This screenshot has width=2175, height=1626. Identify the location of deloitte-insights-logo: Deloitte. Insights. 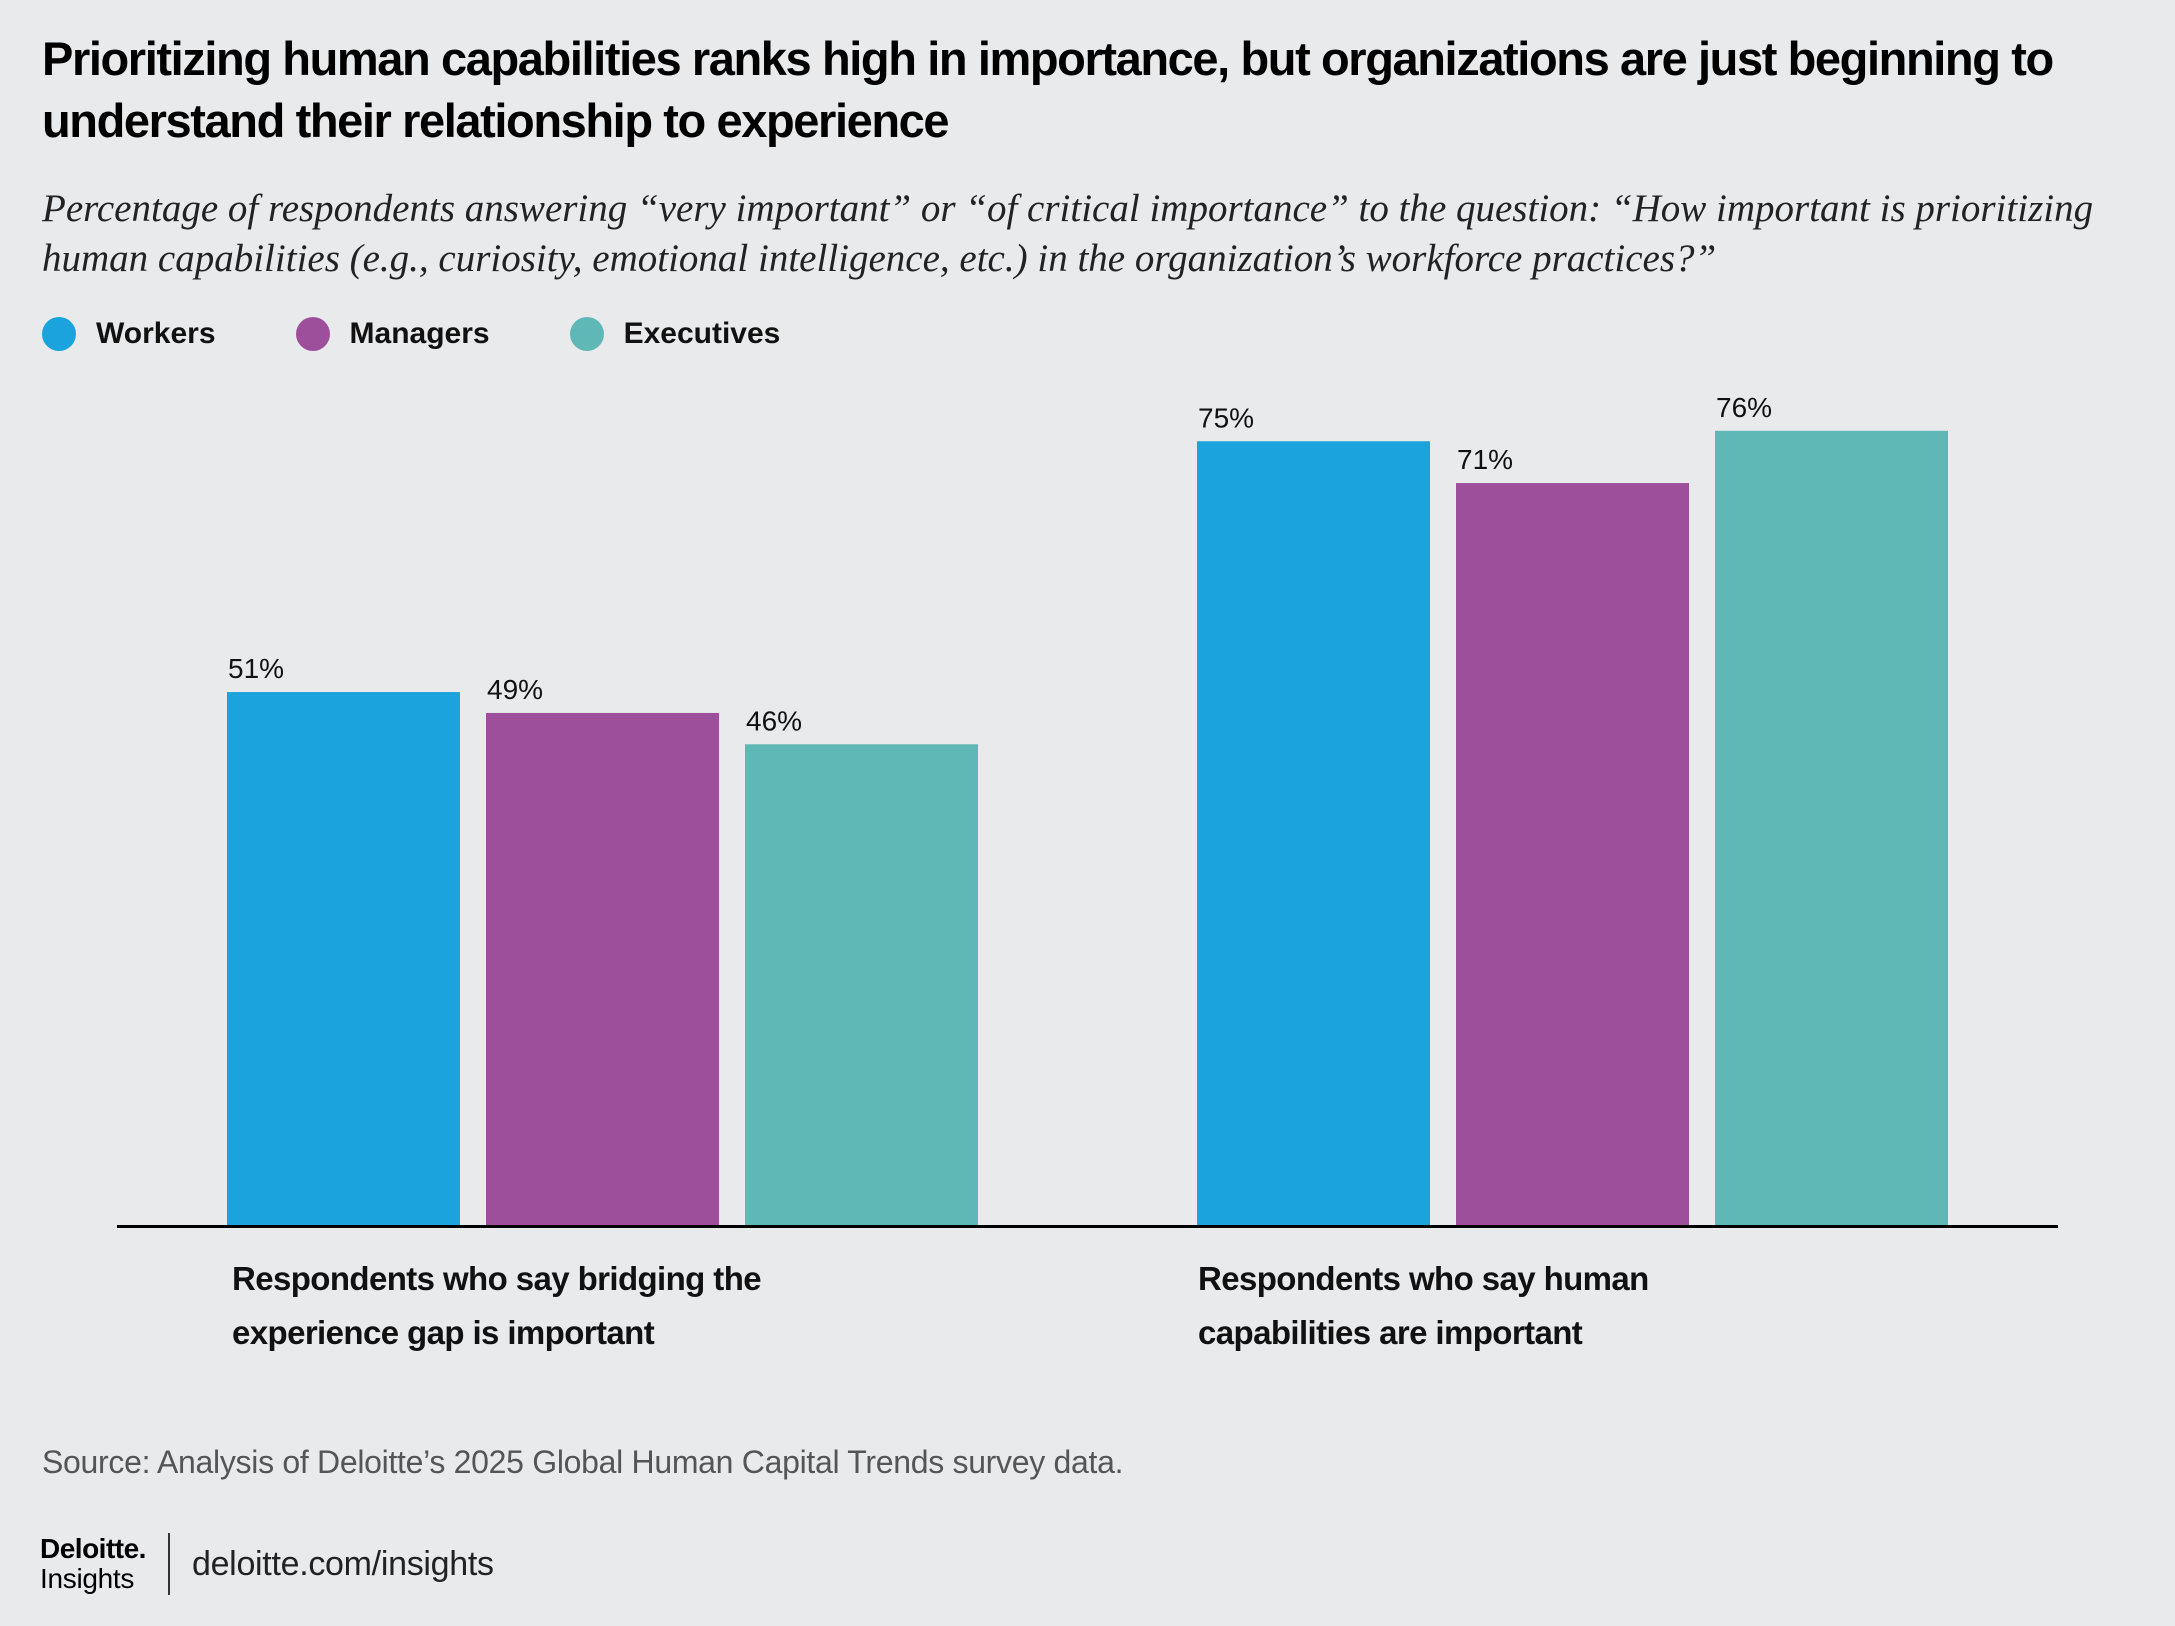
(93, 1564).